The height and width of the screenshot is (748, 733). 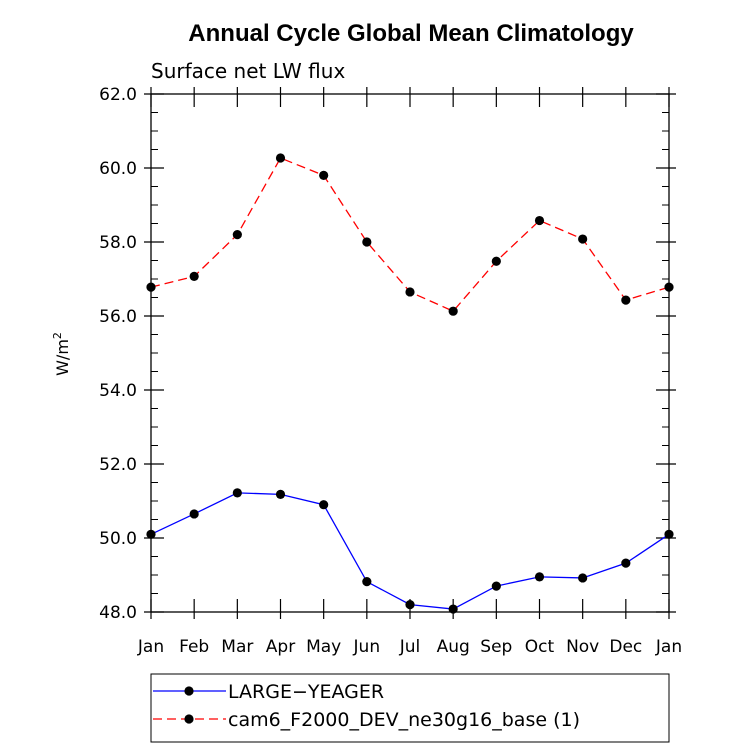 I want to click on y-tick-label: 52.0, so click(x=118, y=465).